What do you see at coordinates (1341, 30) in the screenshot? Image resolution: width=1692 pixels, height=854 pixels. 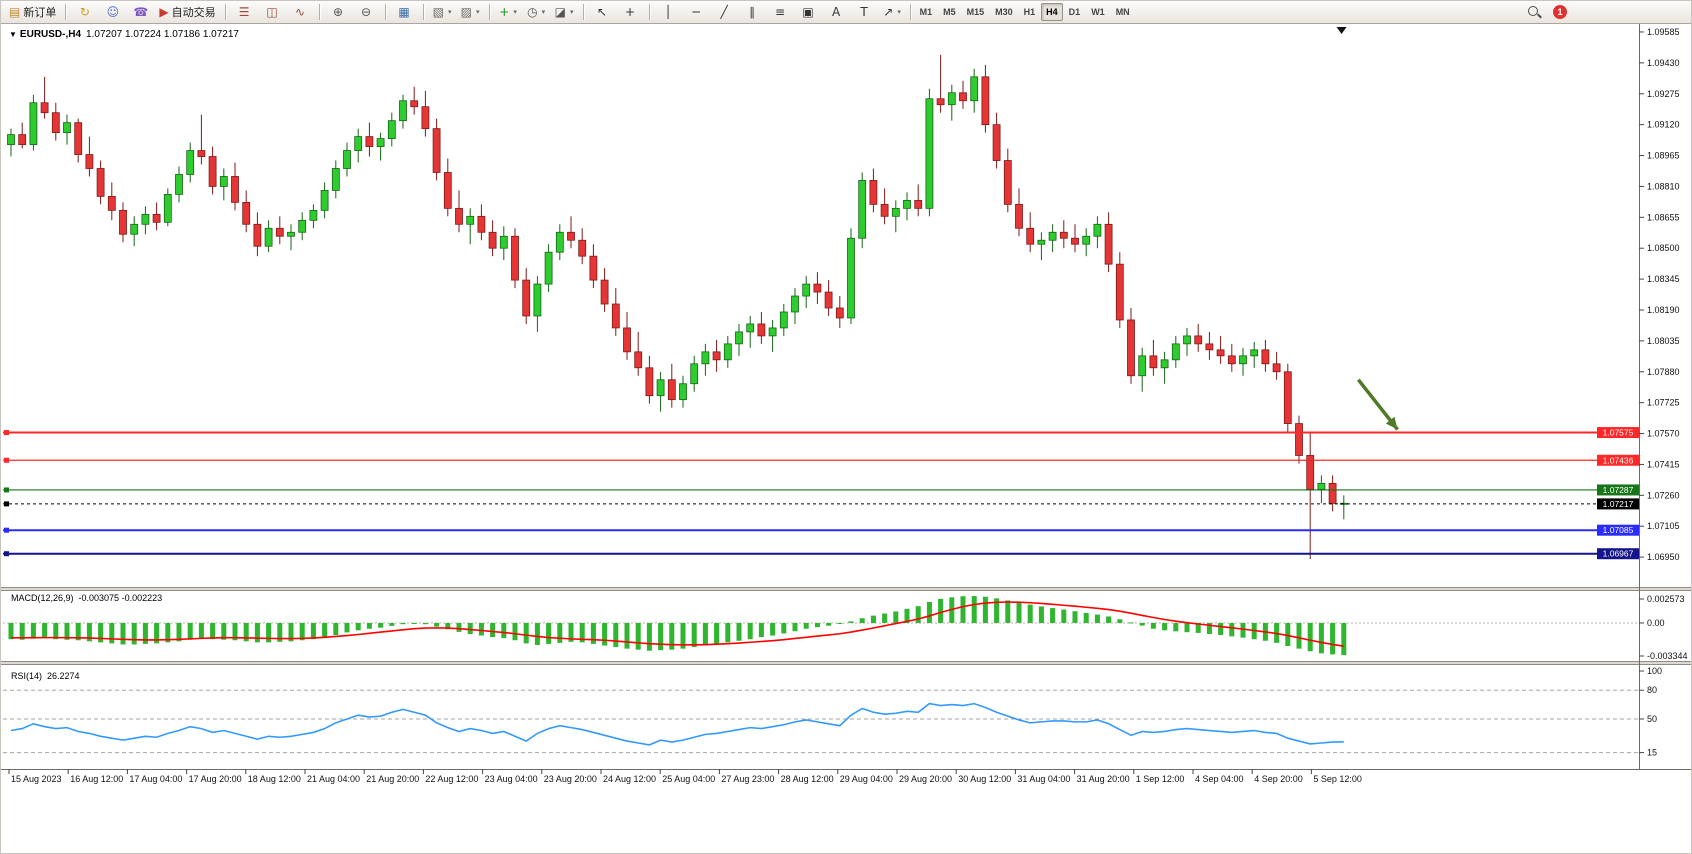 I see `chart-shift-marker` at bounding box center [1341, 30].